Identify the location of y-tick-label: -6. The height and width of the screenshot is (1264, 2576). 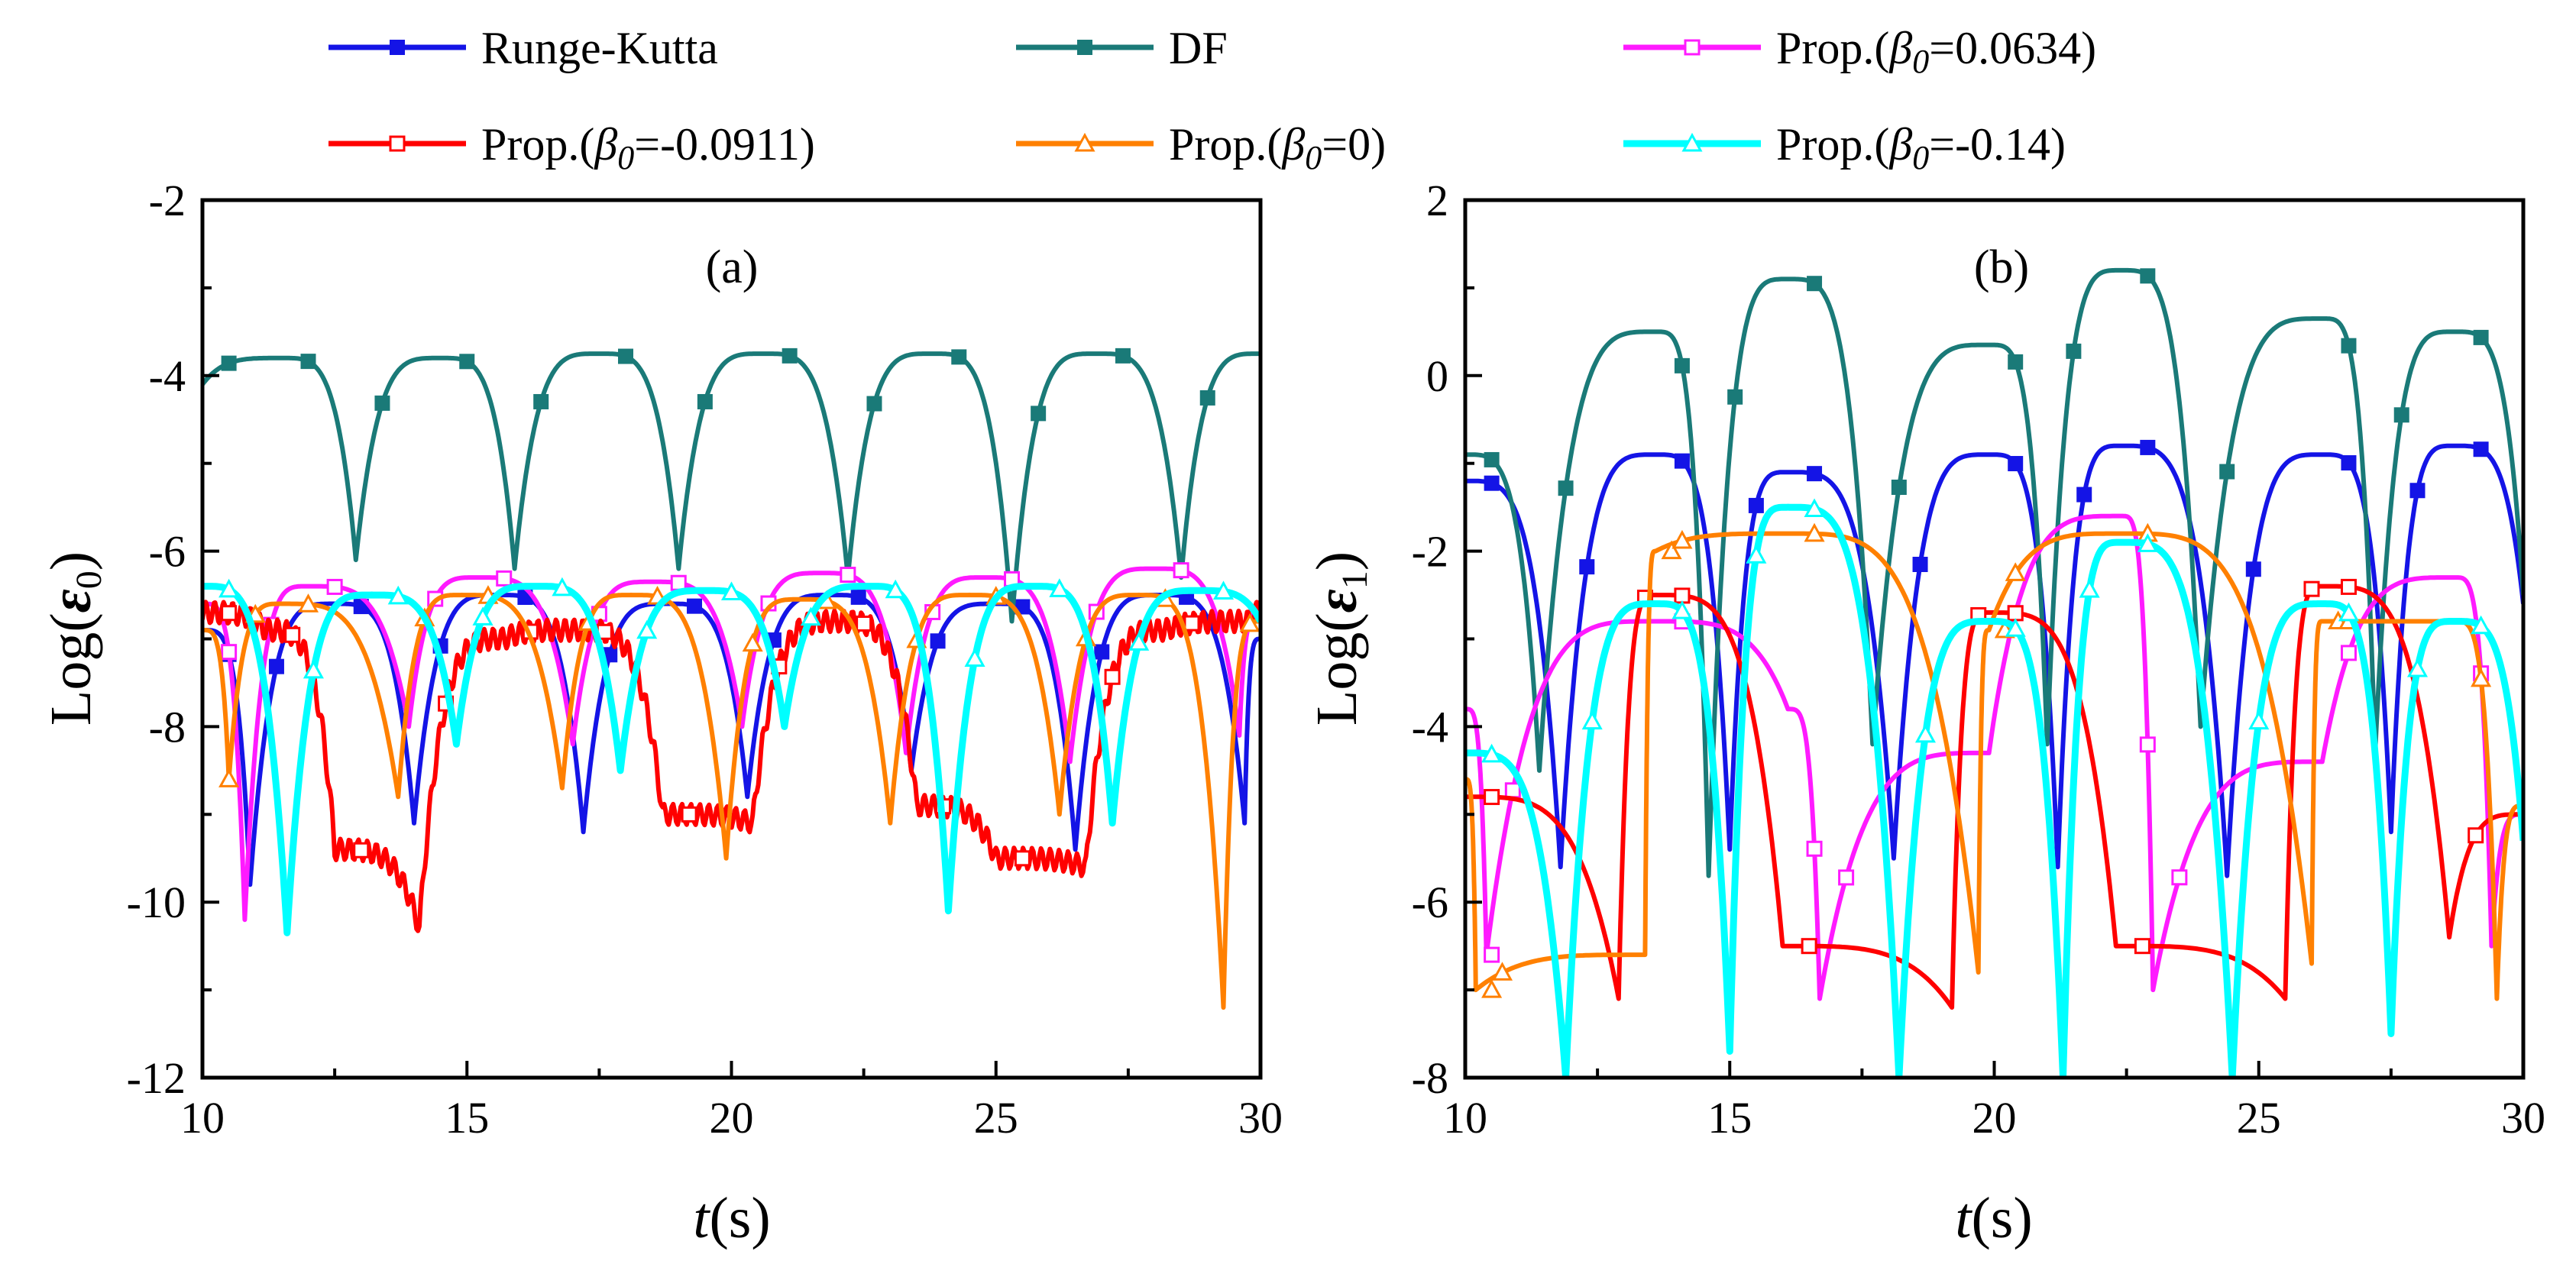
(1430, 902).